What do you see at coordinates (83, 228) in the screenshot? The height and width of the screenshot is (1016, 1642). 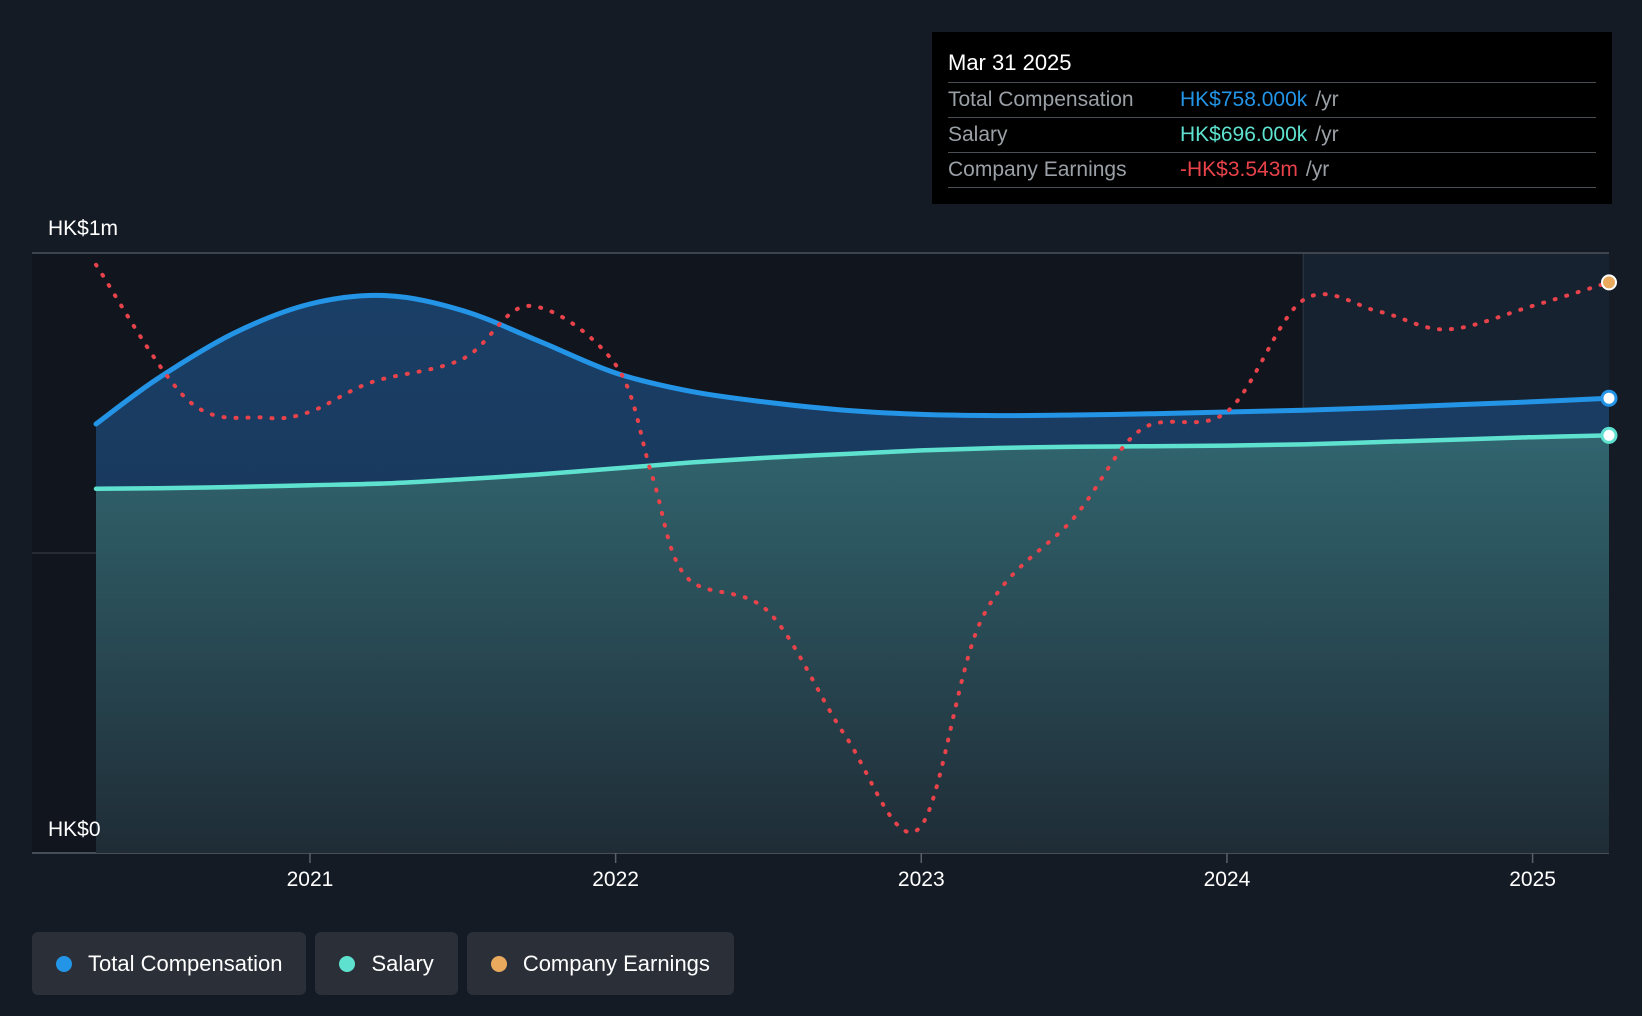 I see `y-tick-label: HK$1m` at bounding box center [83, 228].